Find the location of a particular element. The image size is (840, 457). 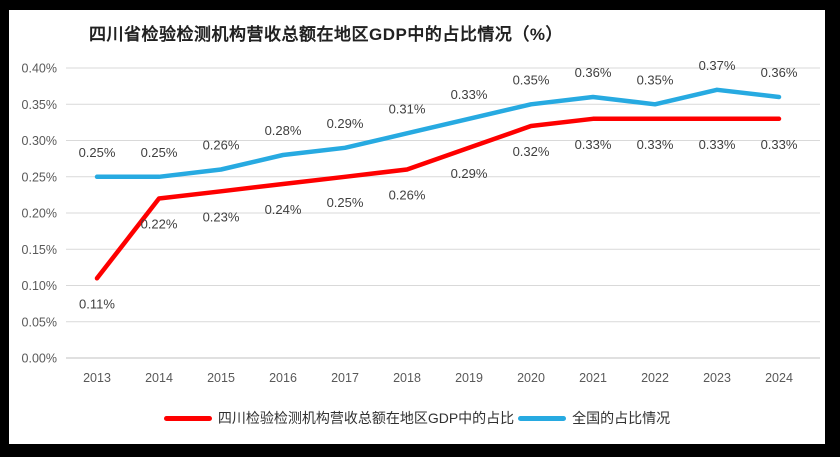

legend-label-national: 全国的占比情况 is located at coordinates (621, 418).